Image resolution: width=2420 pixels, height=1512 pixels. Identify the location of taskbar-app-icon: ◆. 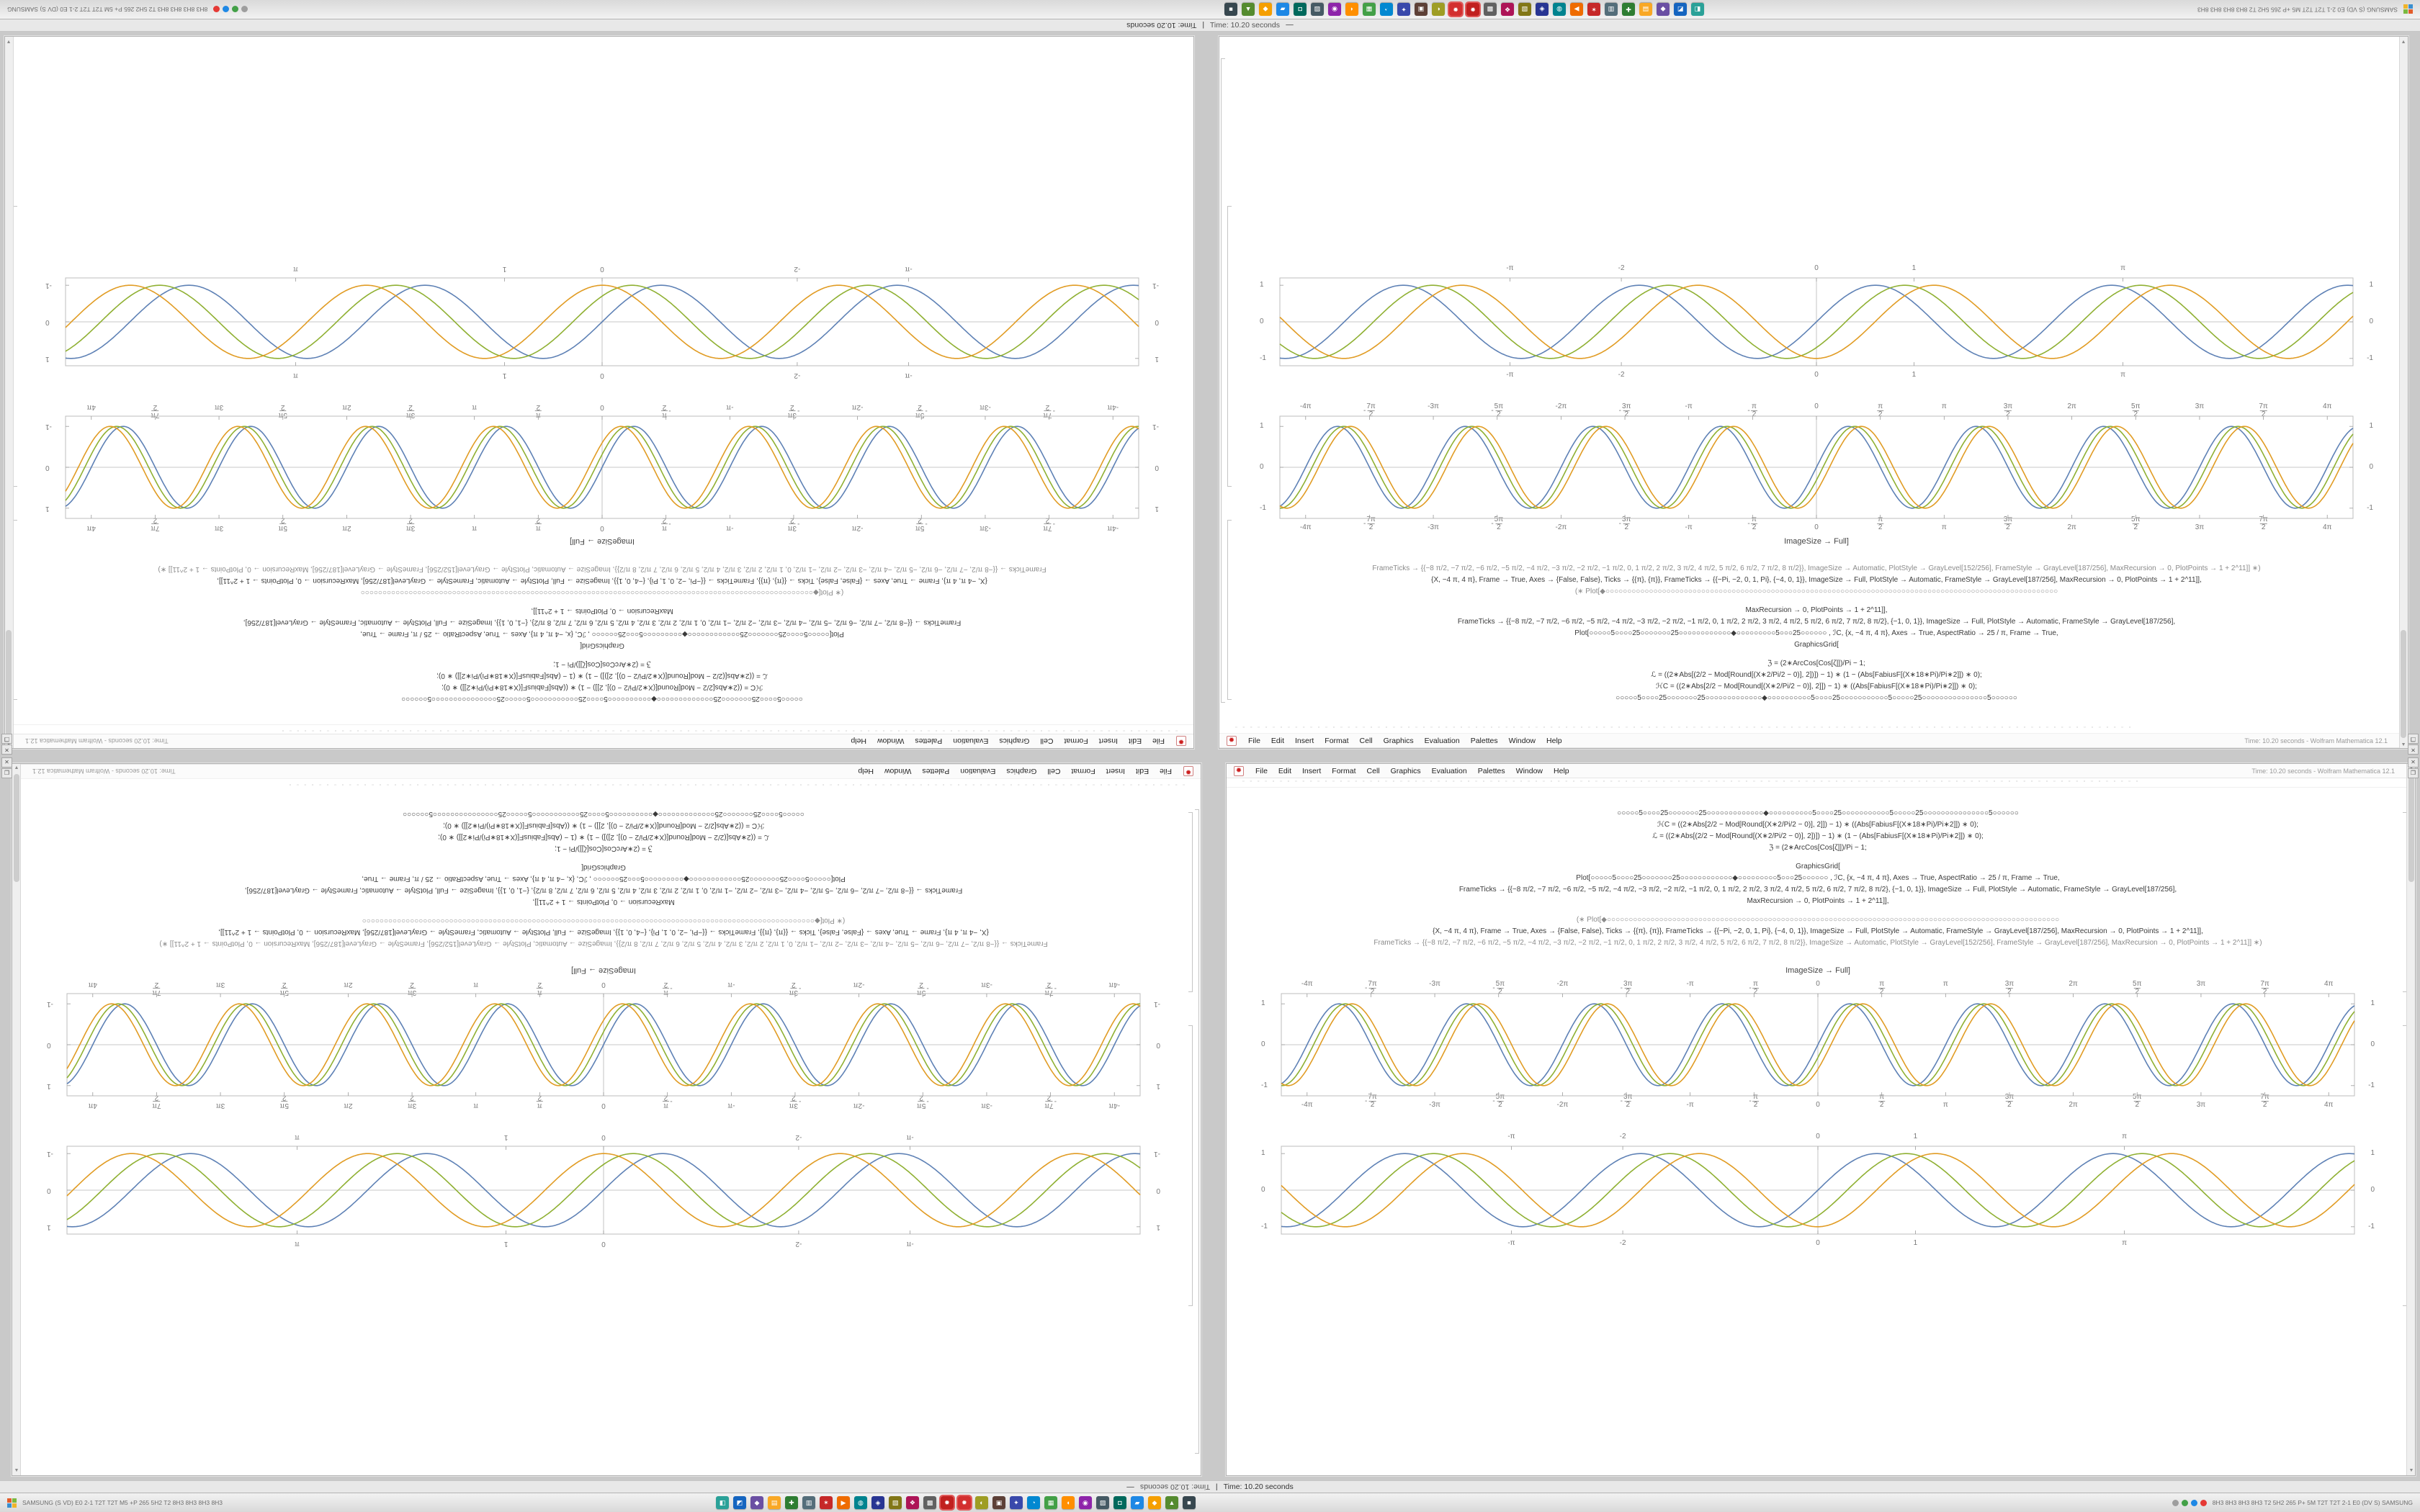
(1664, 9).